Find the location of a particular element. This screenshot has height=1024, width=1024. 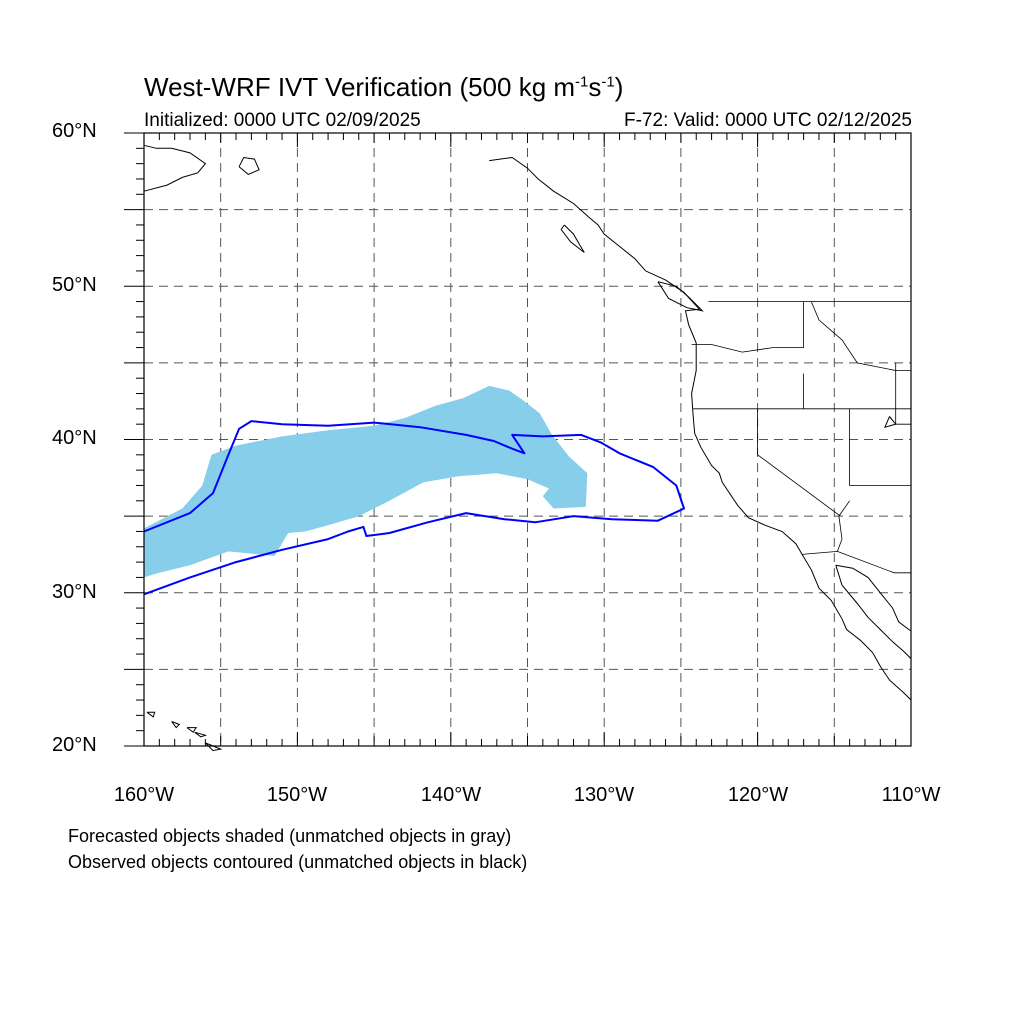

lon-label-140w: 140°W is located at coordinates (451, 795).